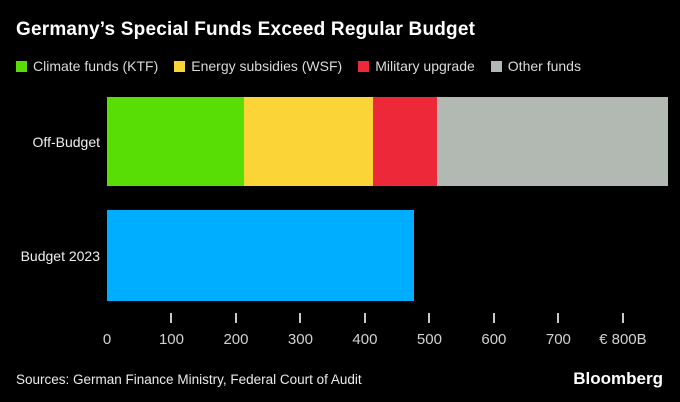  I want to click on x-axis-tick-label: 100, so click(171, 339).